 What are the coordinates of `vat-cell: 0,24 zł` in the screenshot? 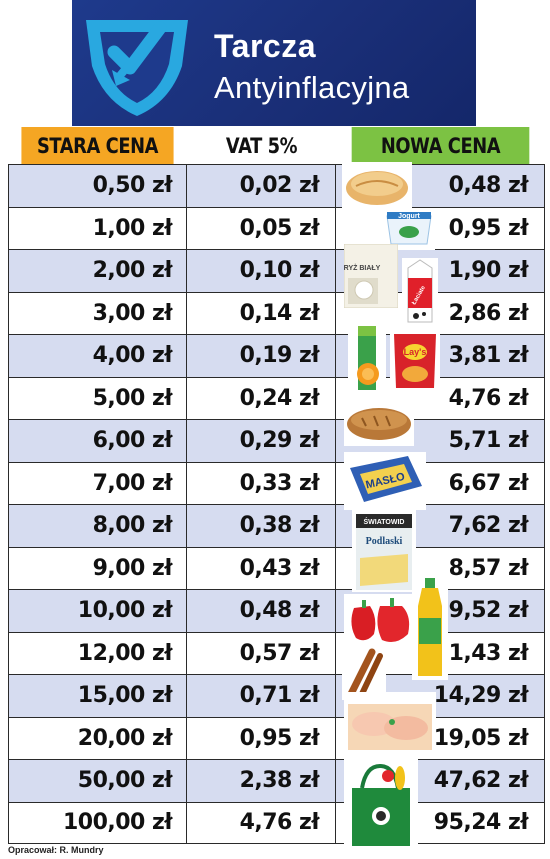 It's located at (261, 398).